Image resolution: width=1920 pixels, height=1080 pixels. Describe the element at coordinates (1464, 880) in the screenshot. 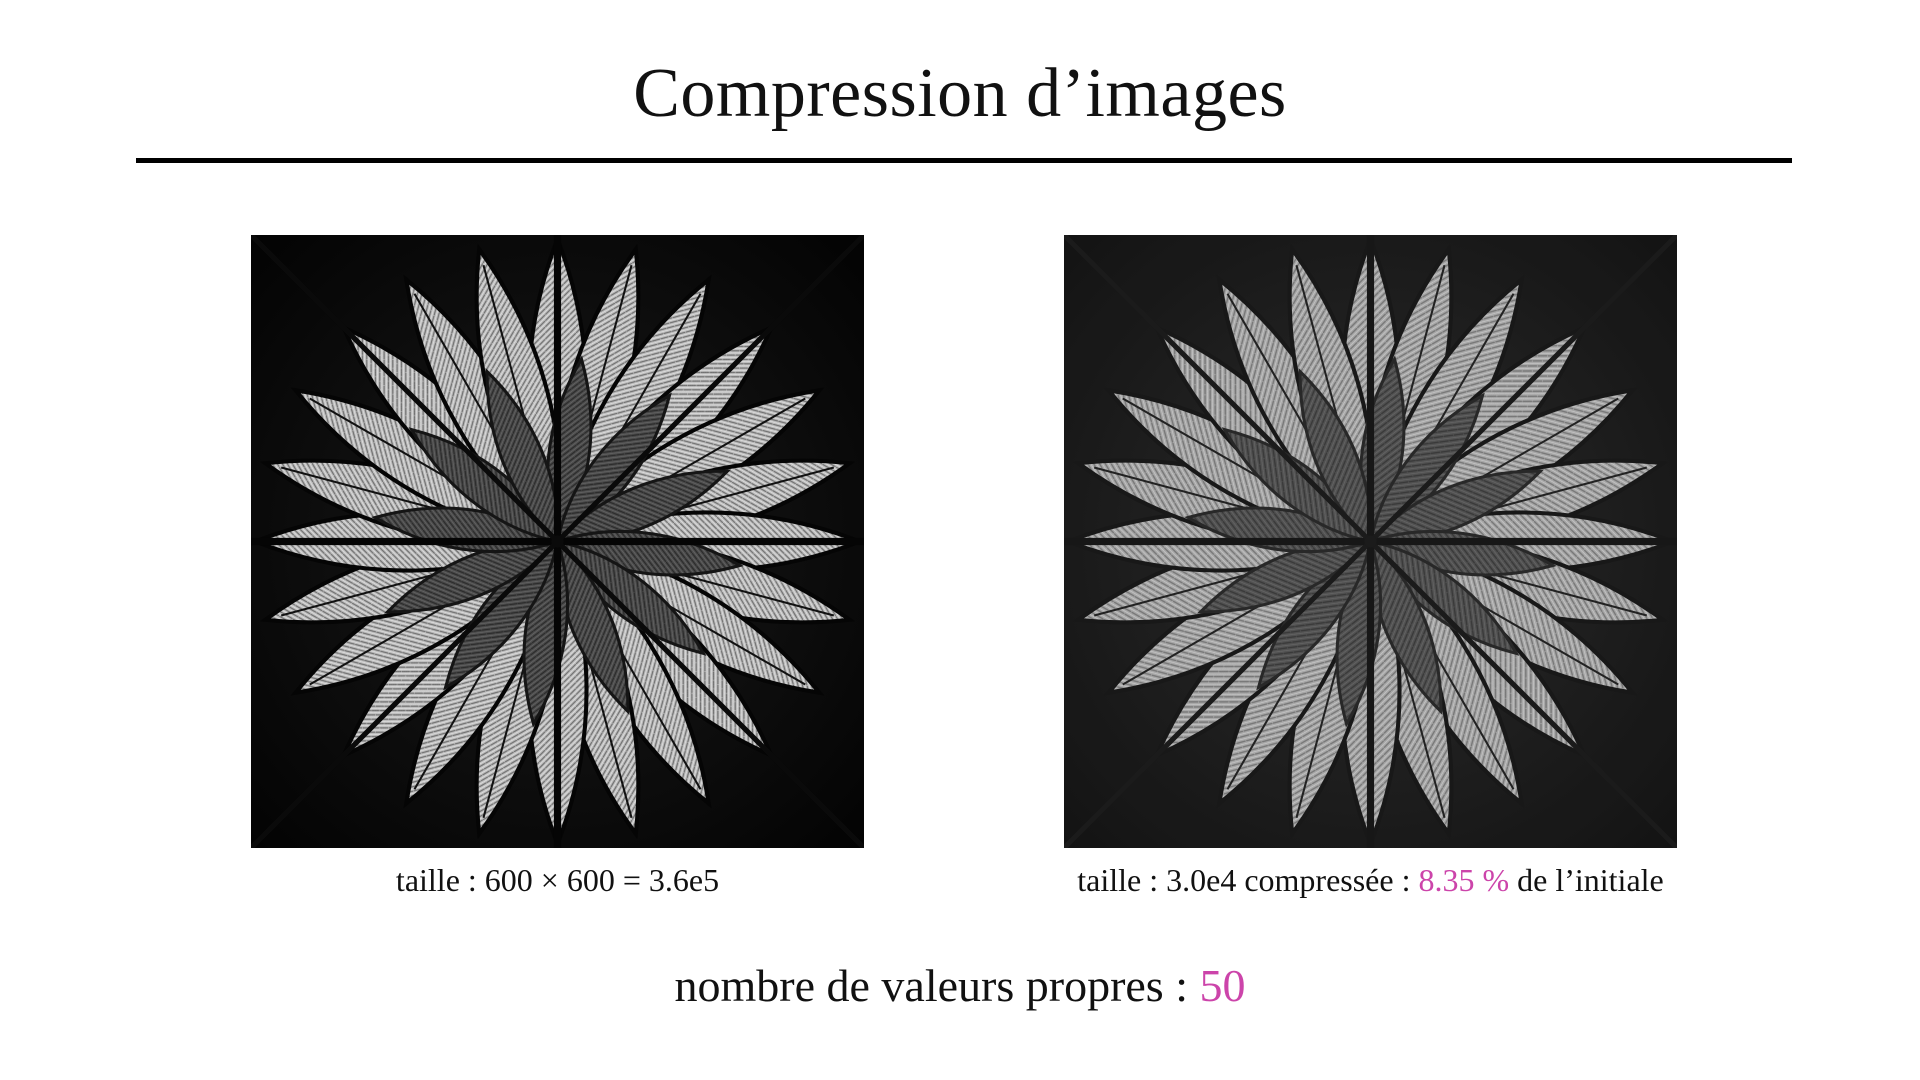

I see `compression-ratio: 8.35 %` at that location.